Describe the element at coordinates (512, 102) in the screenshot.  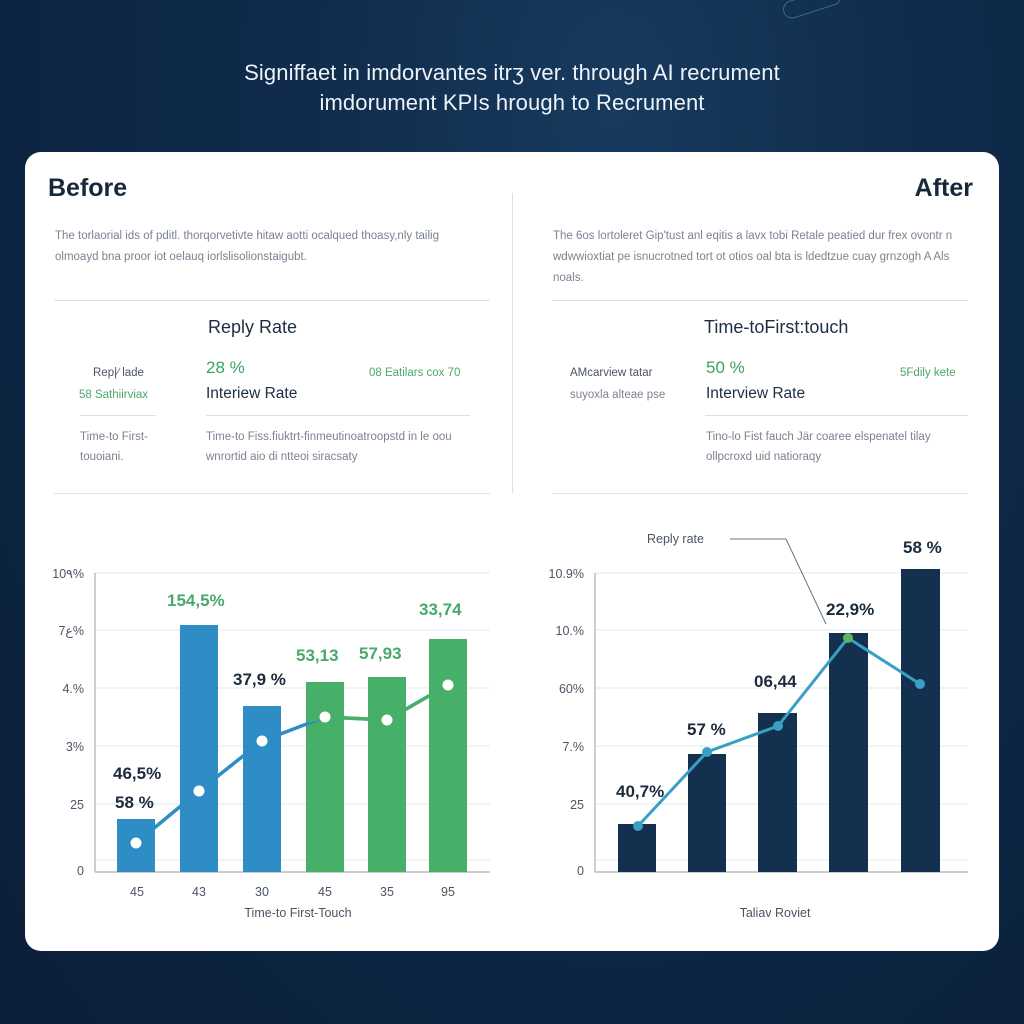
I see `title-line-2: imdorument KPIs hrough to Recrument` at that location.